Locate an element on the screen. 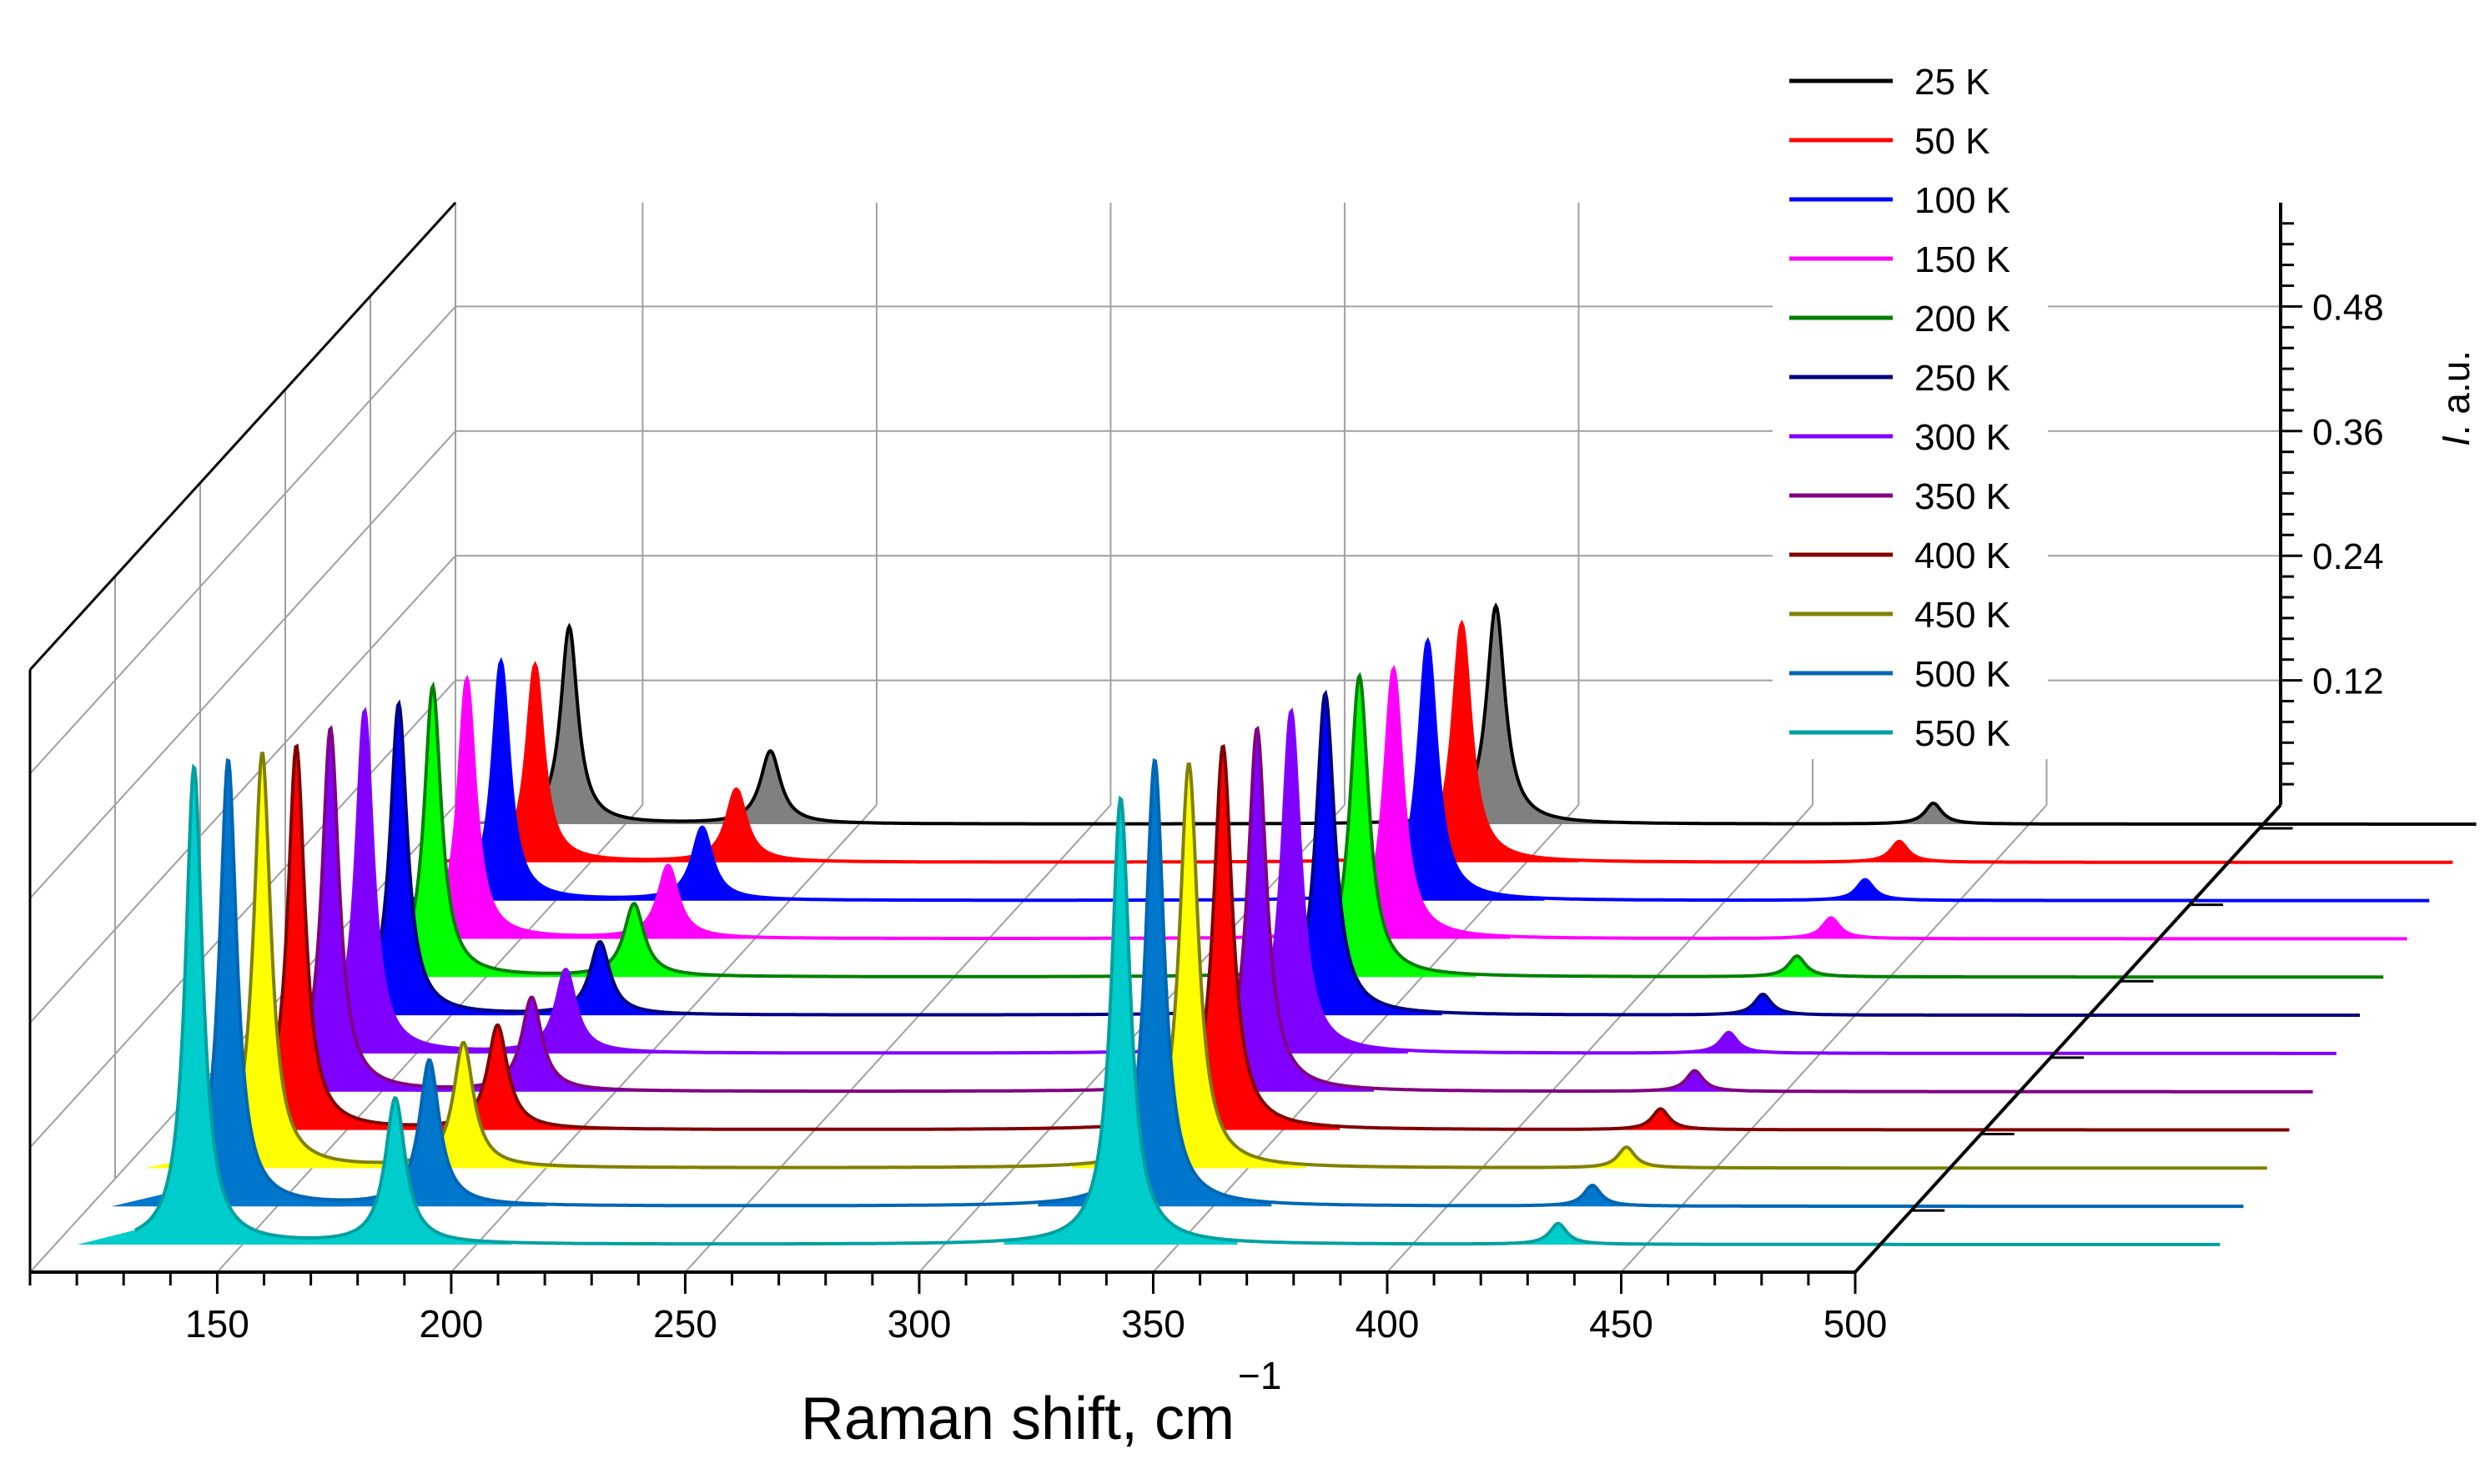 This screenshot has height=1484, width=2485. z-tick-label: 0.48 is located at coordinates (2348, 307).